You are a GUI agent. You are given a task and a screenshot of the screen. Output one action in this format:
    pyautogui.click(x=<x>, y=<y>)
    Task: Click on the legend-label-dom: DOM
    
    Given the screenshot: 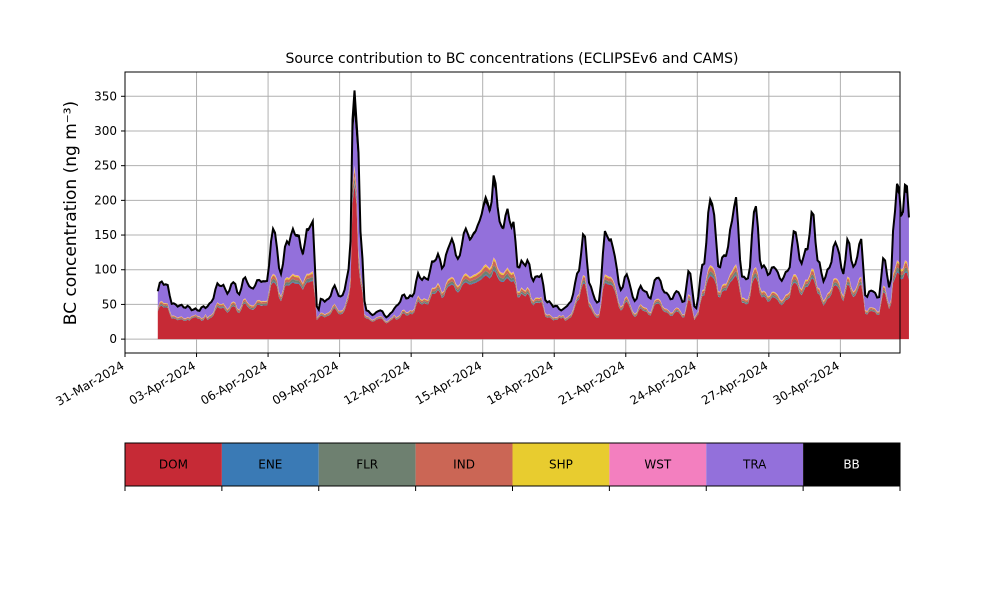 What is the action you would take?
    pyautogui.click(x=173, y=465)
    